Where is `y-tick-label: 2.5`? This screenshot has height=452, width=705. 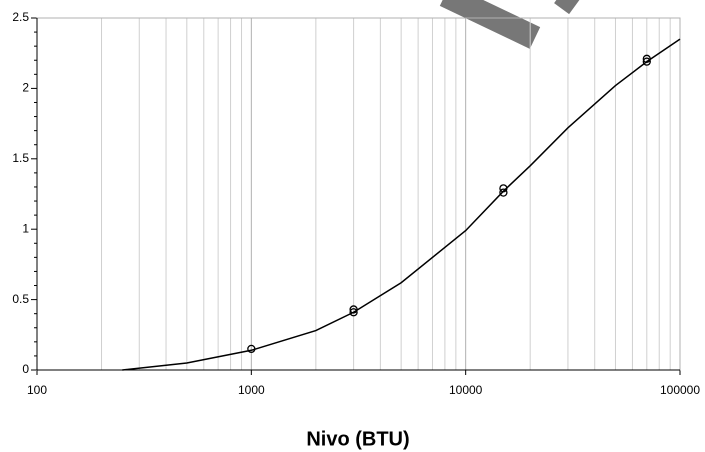 y-tick-label: 2.5 is located at coordinates (20, 17).